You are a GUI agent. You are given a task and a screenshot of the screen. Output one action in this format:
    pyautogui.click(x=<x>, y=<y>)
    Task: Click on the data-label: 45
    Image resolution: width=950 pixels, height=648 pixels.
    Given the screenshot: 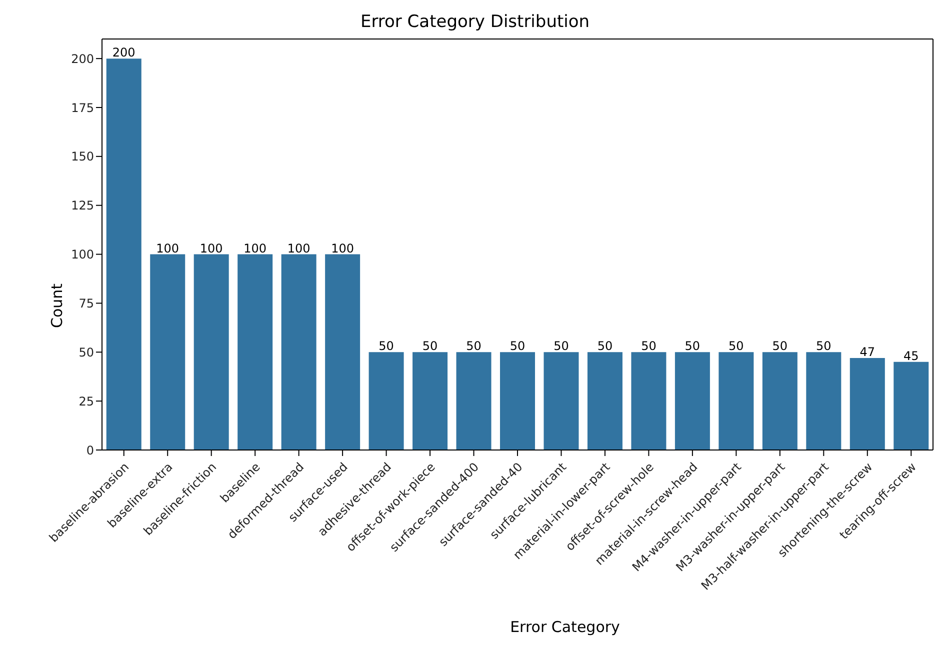 What is the action you would take?
    pyautogui.click(x=911, y=355)
    